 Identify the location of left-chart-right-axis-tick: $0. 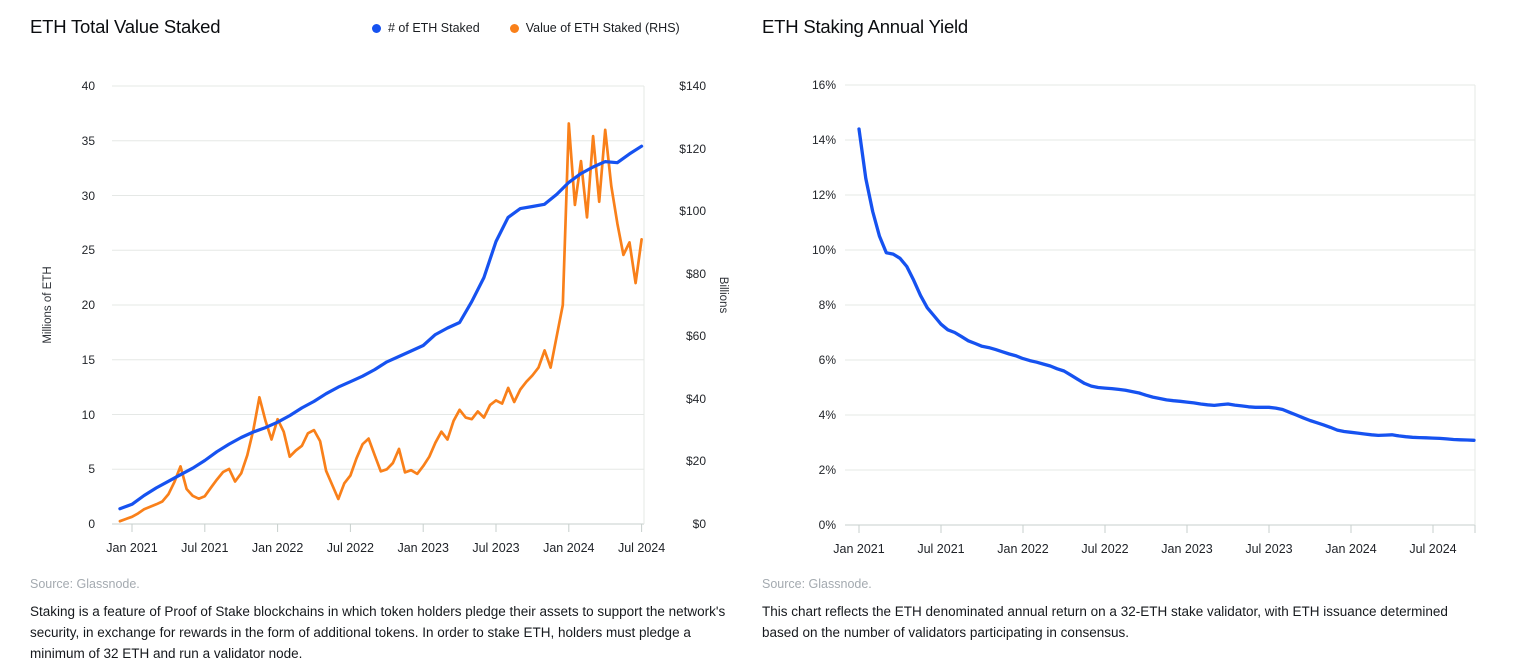
(699, 523).